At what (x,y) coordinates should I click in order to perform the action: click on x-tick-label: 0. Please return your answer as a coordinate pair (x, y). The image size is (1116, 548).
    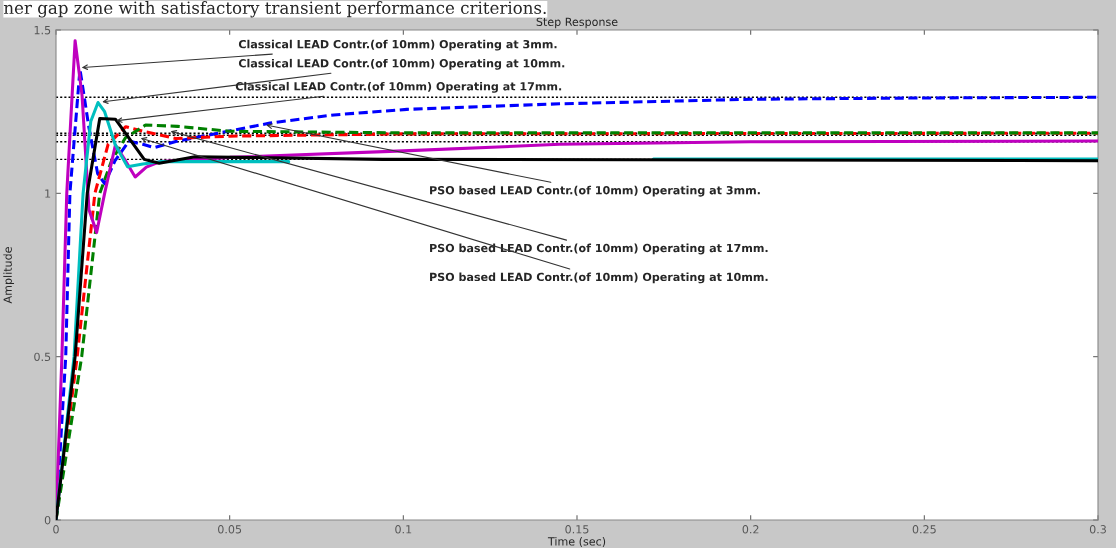
    Looking at the image, I should click on (56, 529).